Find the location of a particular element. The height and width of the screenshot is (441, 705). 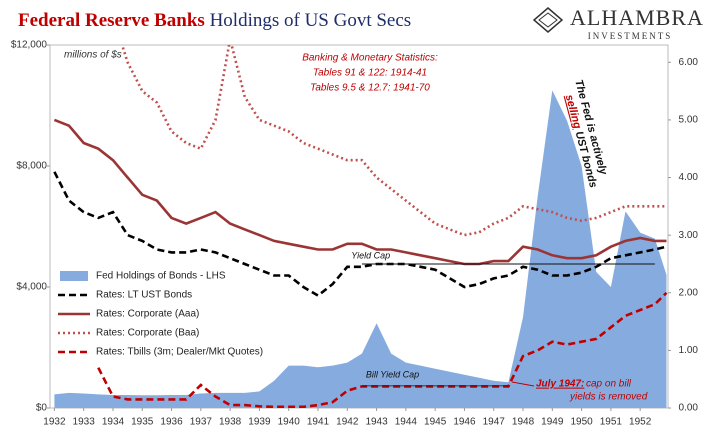

x-tick-label: 1933 is located at coordinates (84, 422).